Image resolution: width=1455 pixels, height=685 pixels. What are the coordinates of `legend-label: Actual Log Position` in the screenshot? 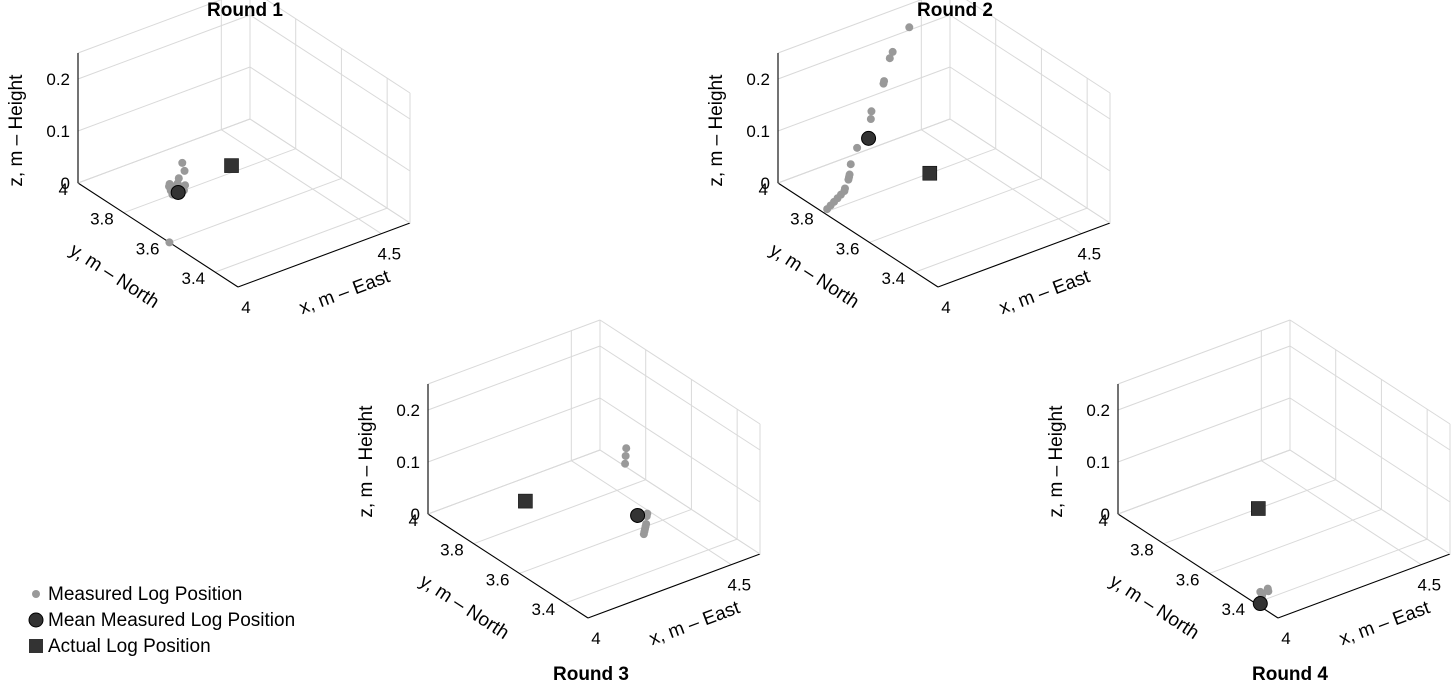 It's located at (129, 646).